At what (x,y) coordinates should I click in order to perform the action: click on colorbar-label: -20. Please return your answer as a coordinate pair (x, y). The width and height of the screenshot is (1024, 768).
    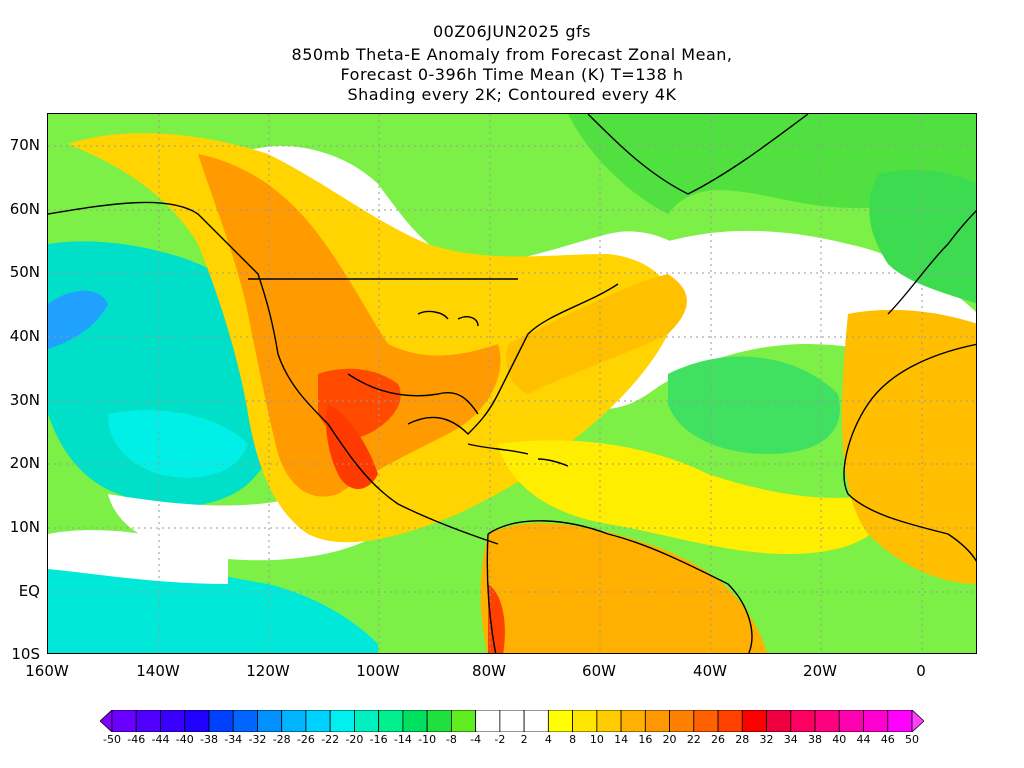
    Looking at the image, I should click on (354, 739).